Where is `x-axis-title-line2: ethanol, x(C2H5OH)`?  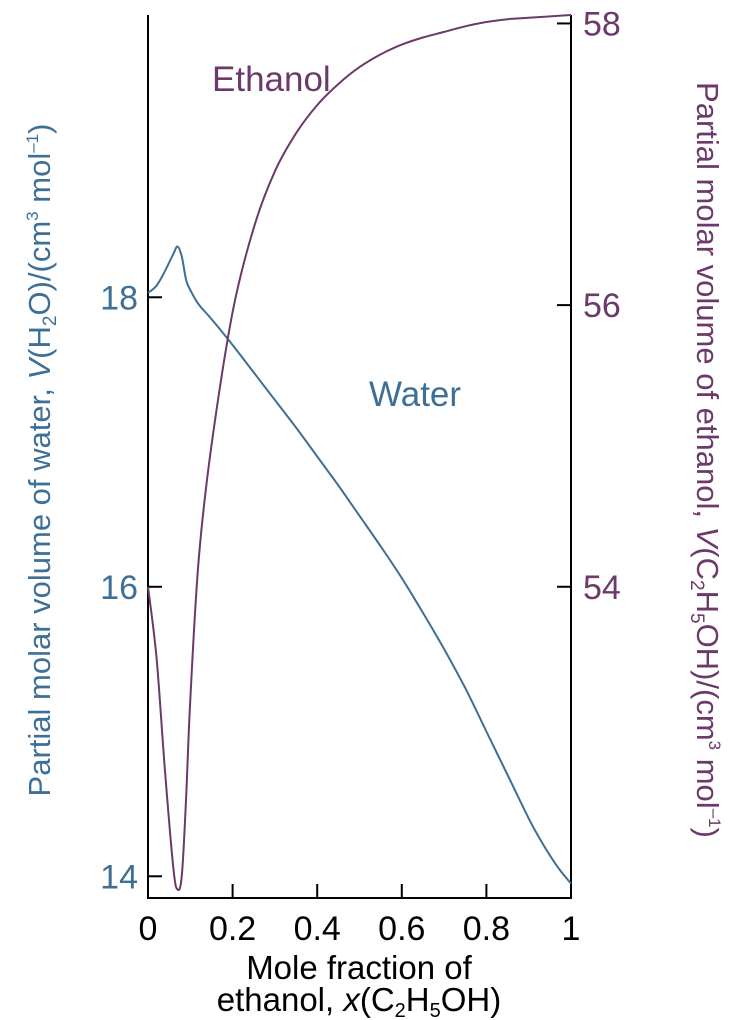 x-axis-title-line2: ethanol, x(C2H5OH) is located at coordinates (359, 1000).